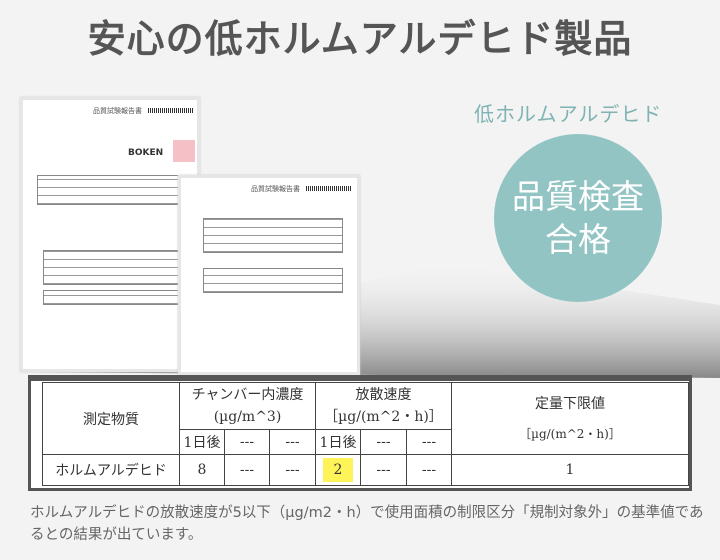 The width and height of the screenshot is (720, 560). I want to click on chamber-label: チャンバー内濃度, so click(247, 395).